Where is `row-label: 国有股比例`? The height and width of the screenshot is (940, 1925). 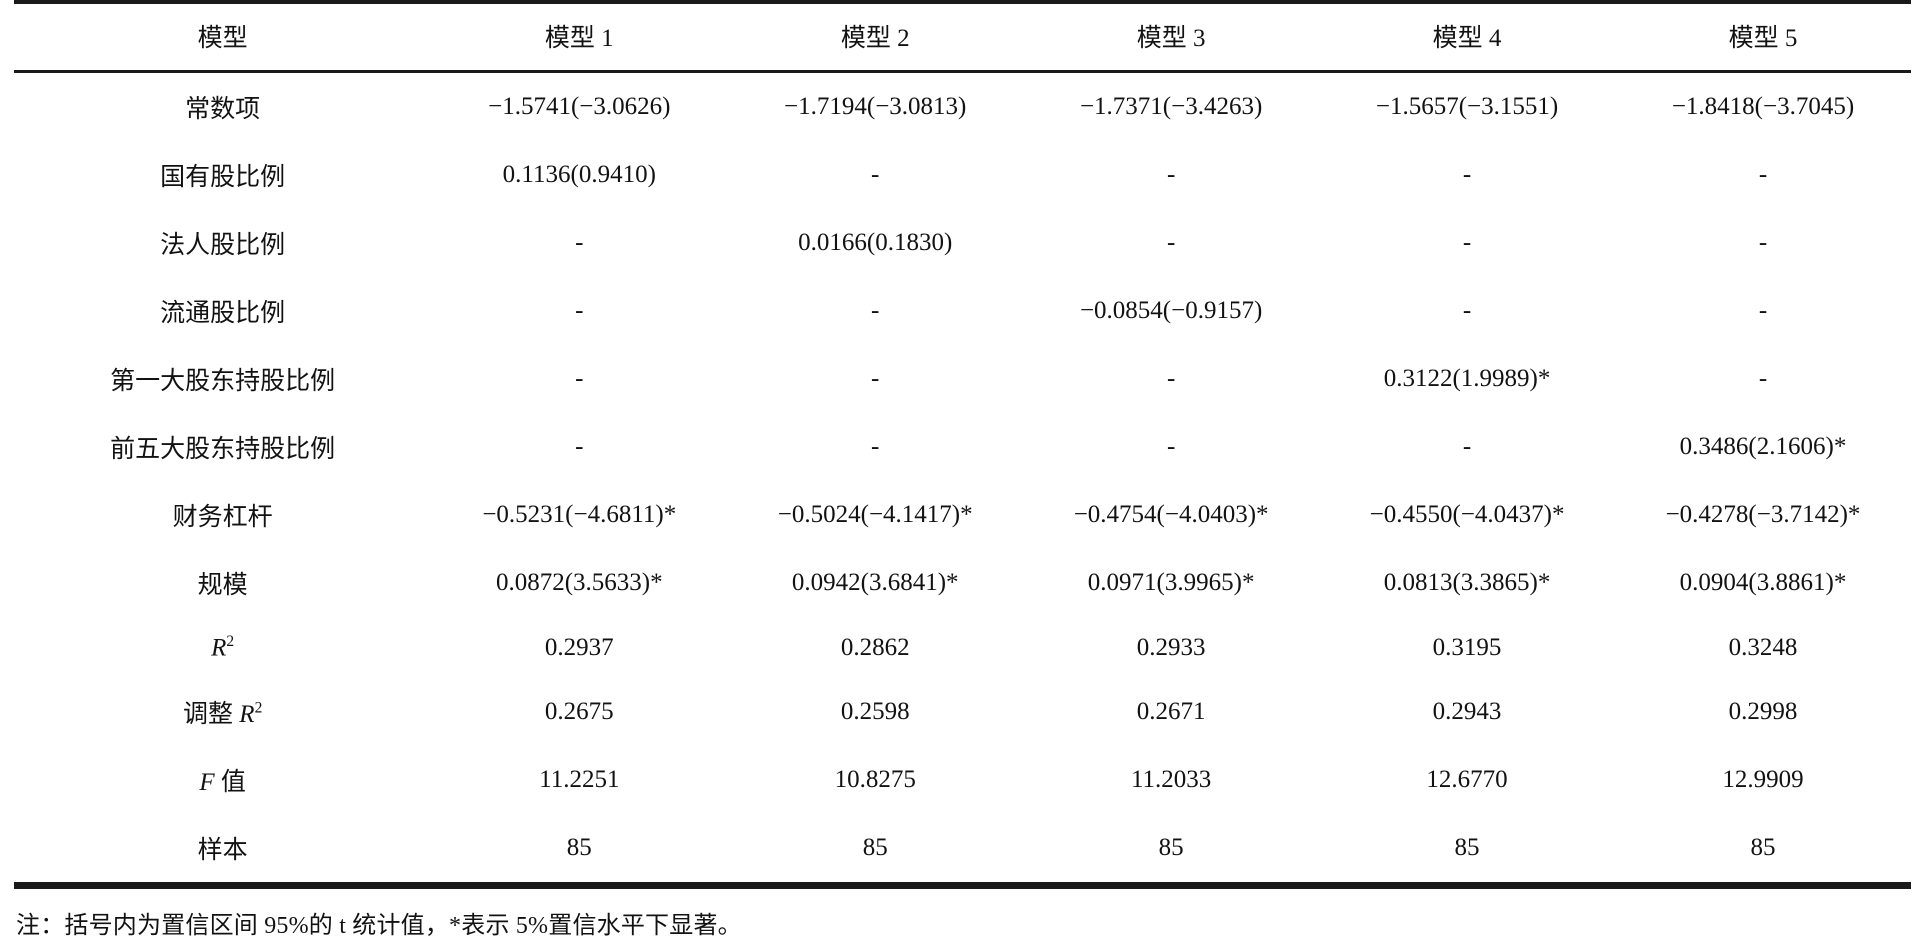
row-label: 国有股比例 is located at coordinates (223, 177).